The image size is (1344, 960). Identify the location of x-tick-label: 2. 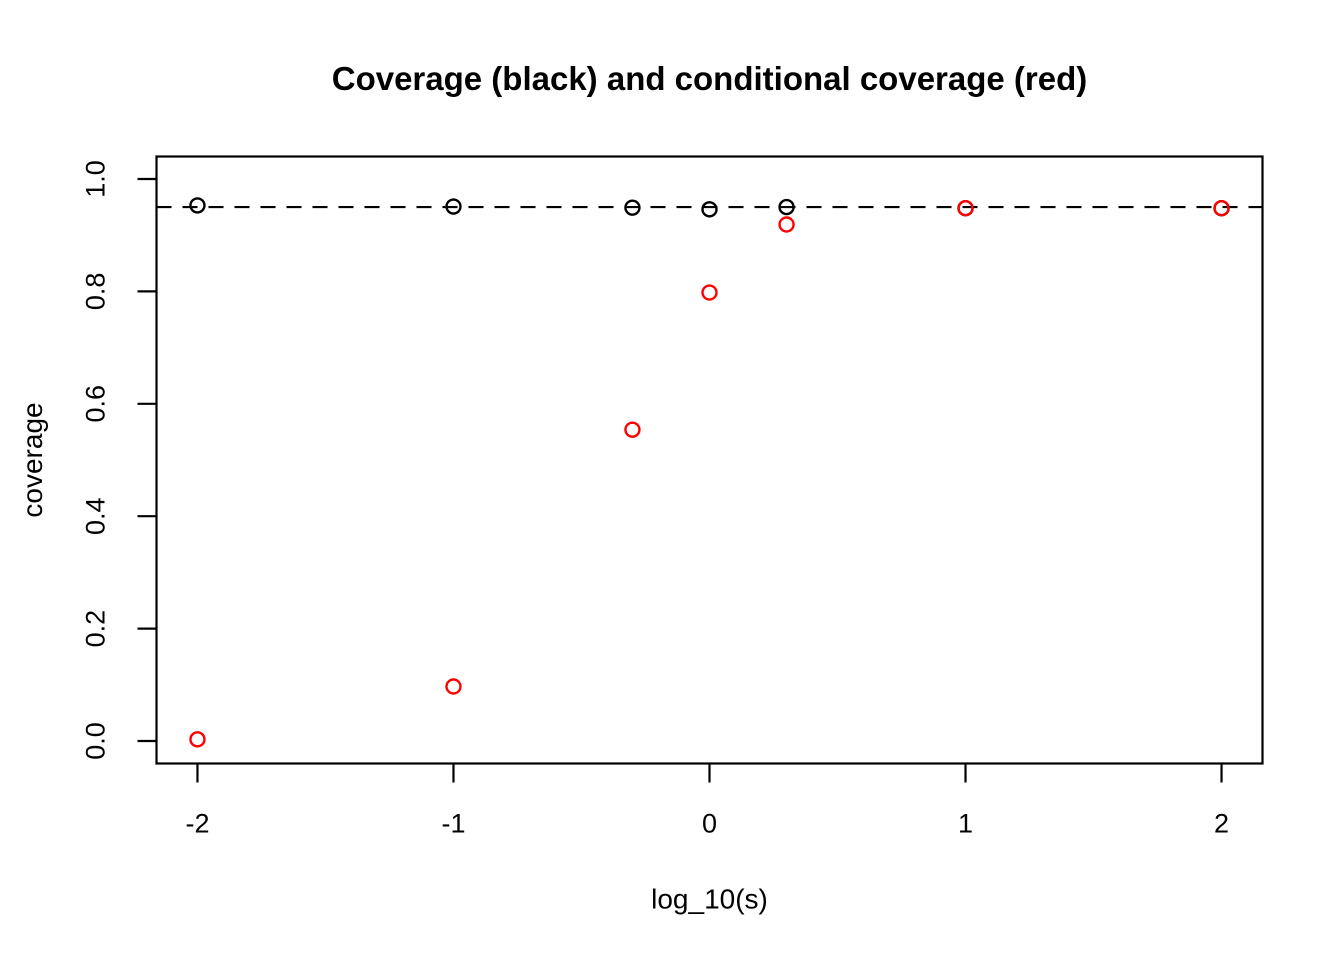
(1221, 824).